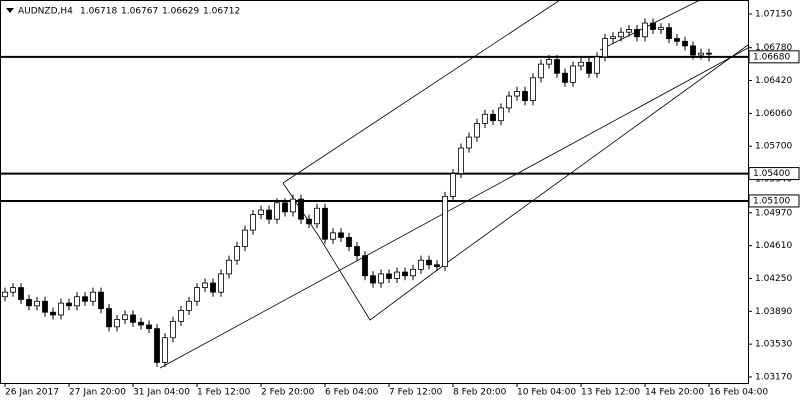  Describe the element at coordinates (773, 81) in the screenshot. I see `y-tick-label: 1.06420` at that location.